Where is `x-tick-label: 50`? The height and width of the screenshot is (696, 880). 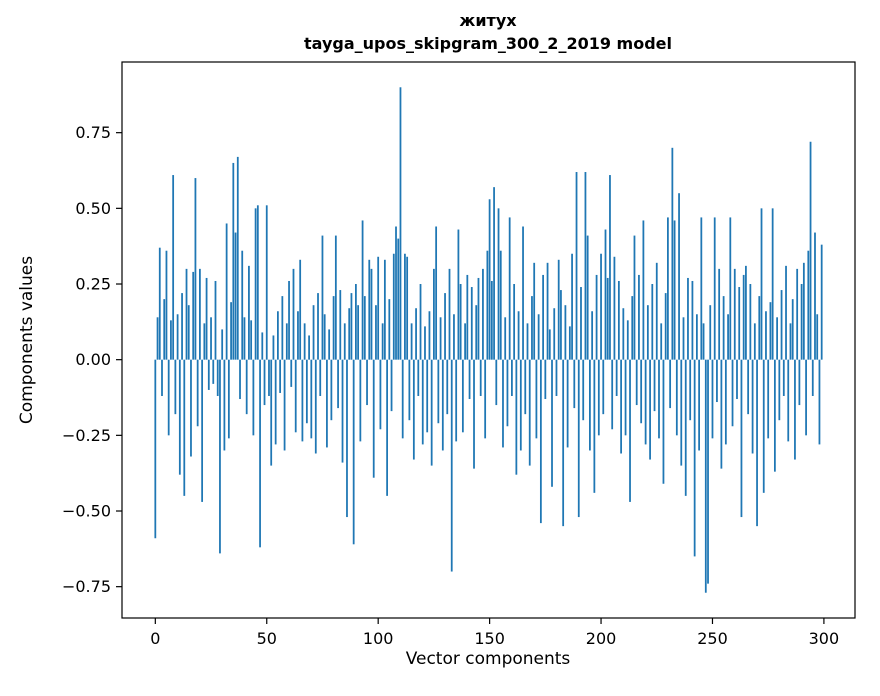 x-tick-label: 50 is located at coordinates (267, 638).